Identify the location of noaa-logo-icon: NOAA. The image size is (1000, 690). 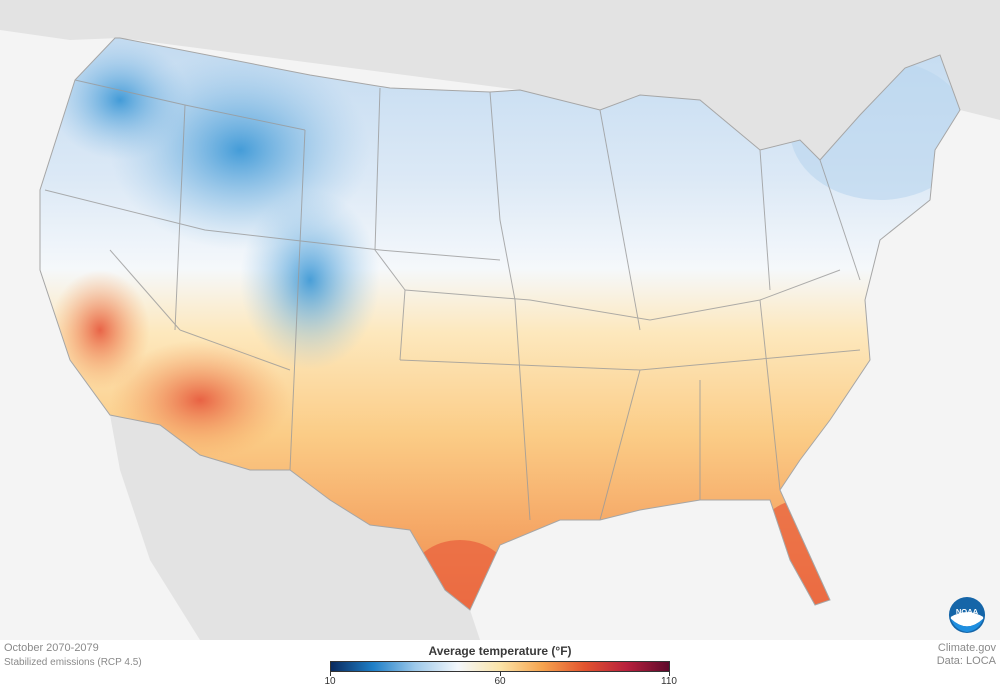
(967, 615).